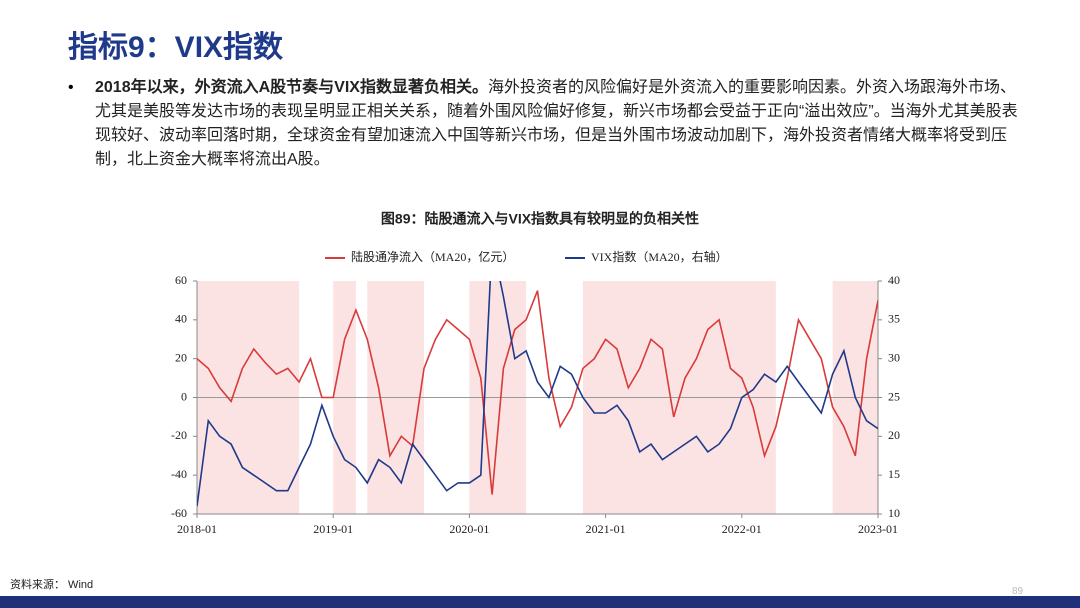 This screenshot has width=1080, height=608. Describe the element at coordinates (176, 47) in the screenshot. I see `slide-title: 指标9：VIX指数` at that location.